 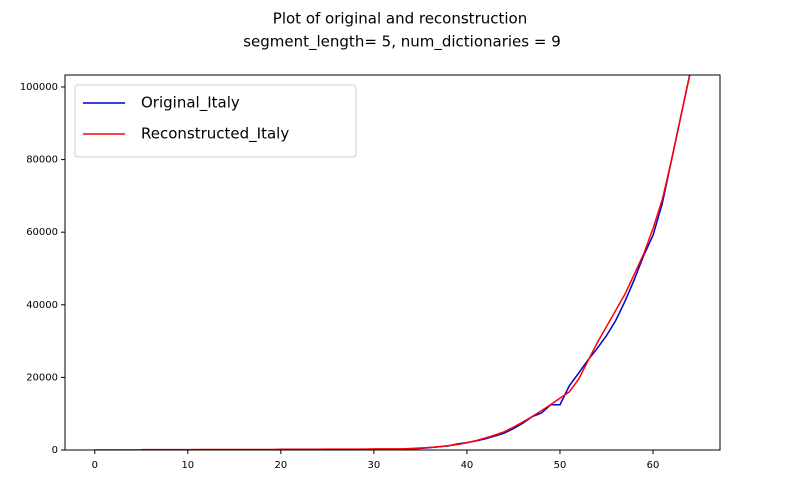 What do you see at coordinates (190, 103) in the screenshot?
I see `legend-label: Original_Italy` at bounding box center [190, 103].